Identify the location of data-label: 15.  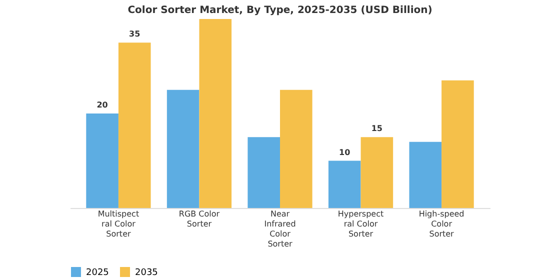
(377, 129).